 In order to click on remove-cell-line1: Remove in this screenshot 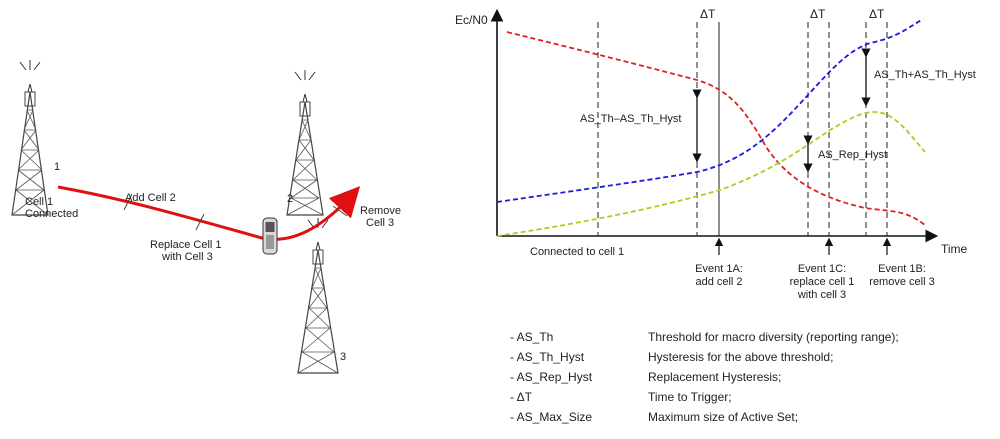, I will do `click(380, 211)`.